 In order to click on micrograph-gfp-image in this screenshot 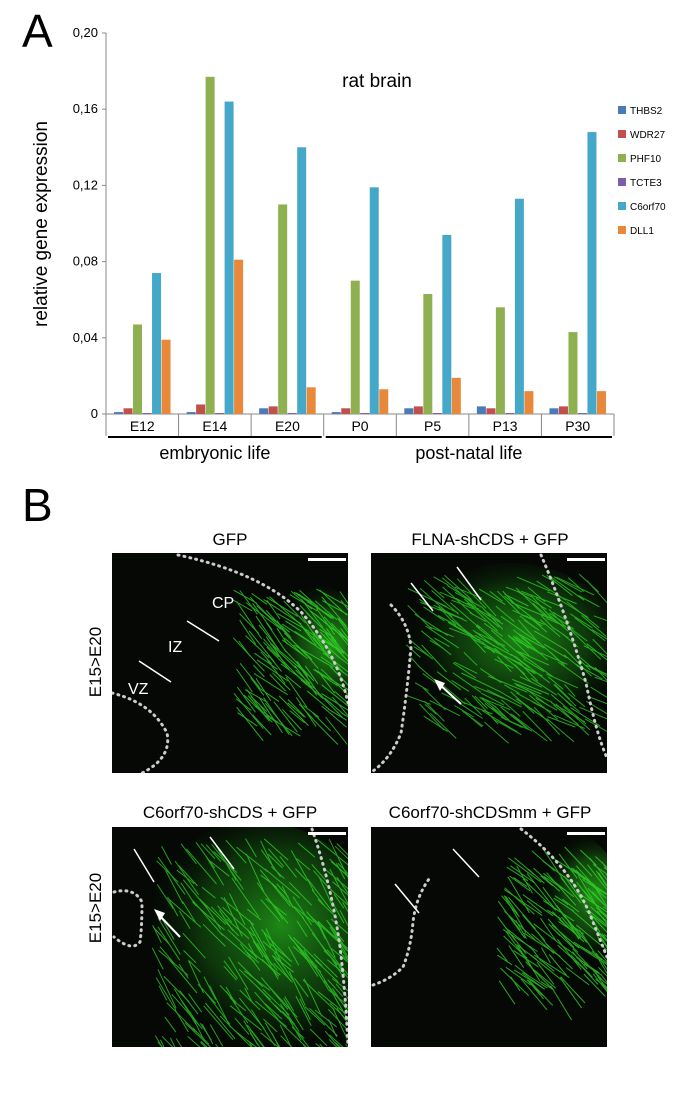, I will do `click(230, 663)`.